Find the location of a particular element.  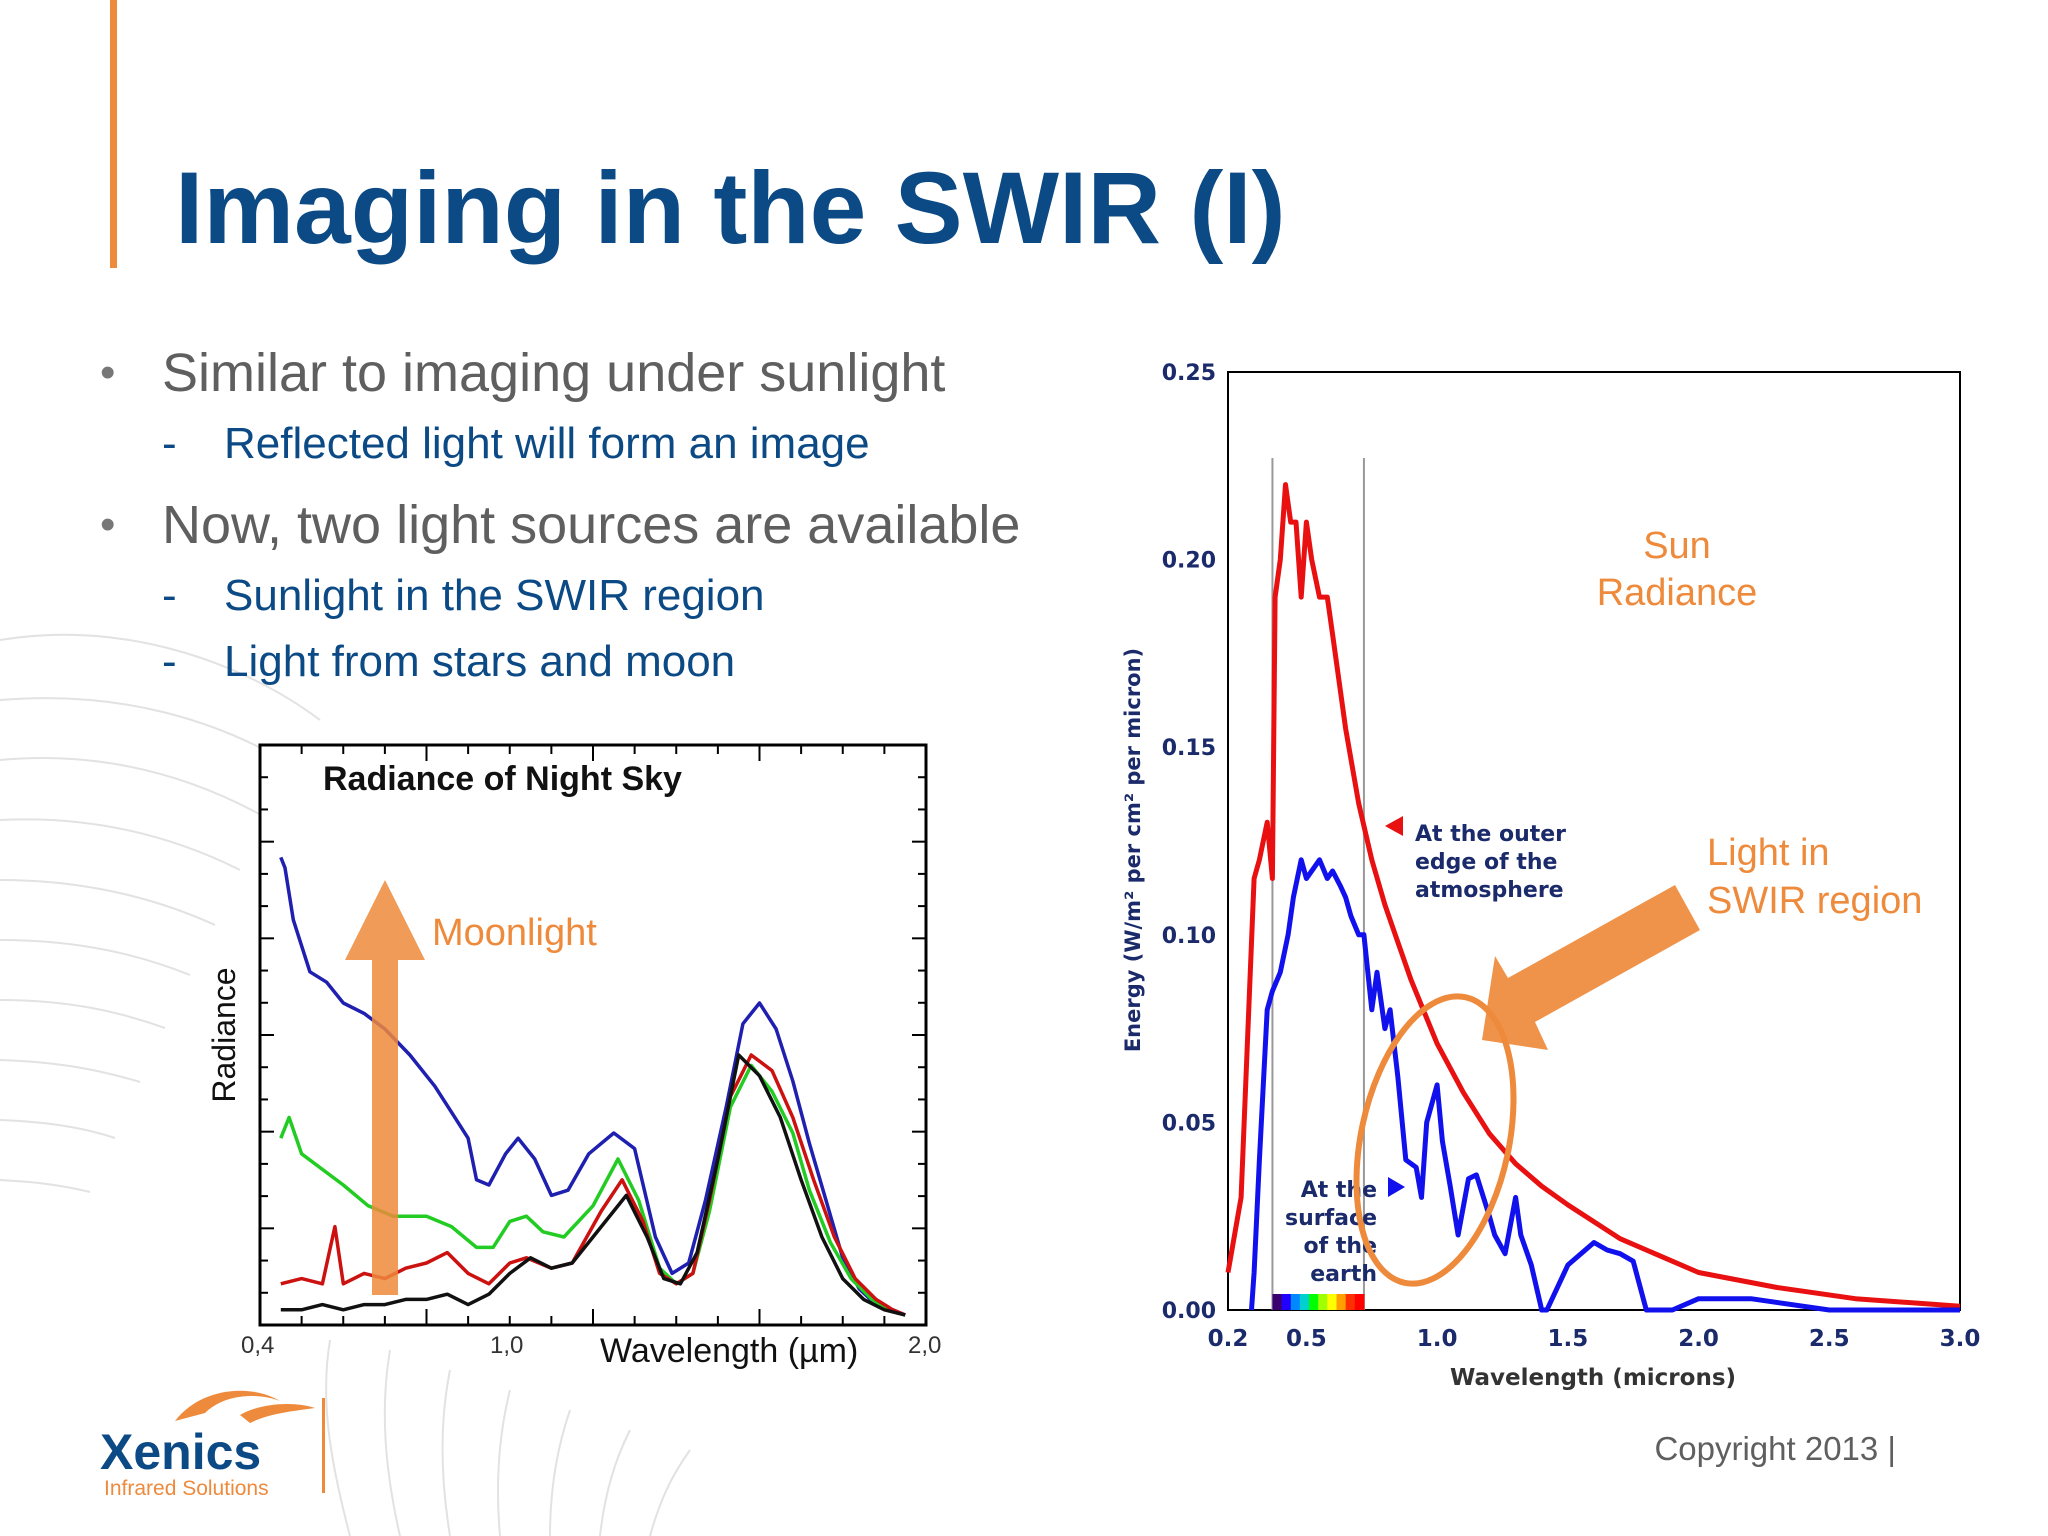

outer-edge-label: At the outer is located at coordinates (1490, 834).